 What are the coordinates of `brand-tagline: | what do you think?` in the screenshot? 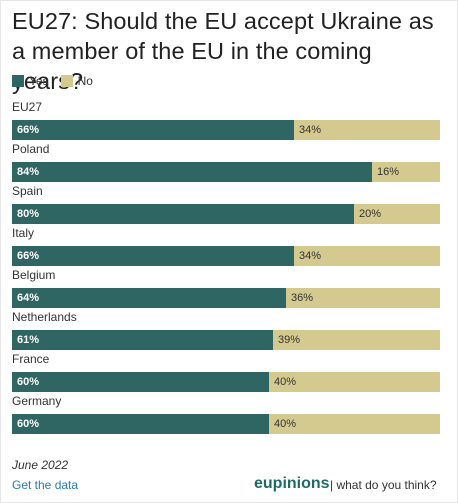 It's located at (383, 485).